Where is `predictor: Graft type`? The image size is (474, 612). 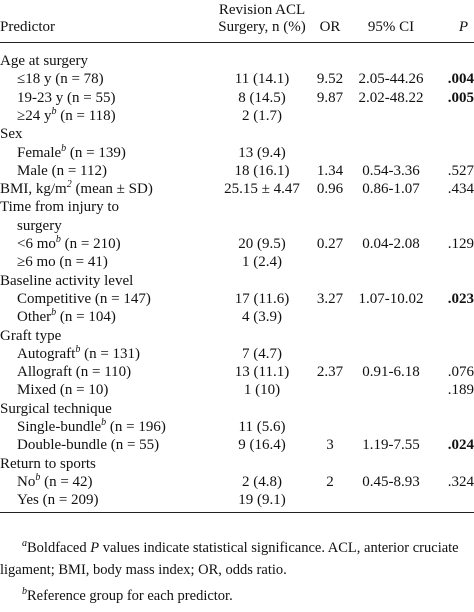 predictor: Graft type is located at coordinates (30, 336).